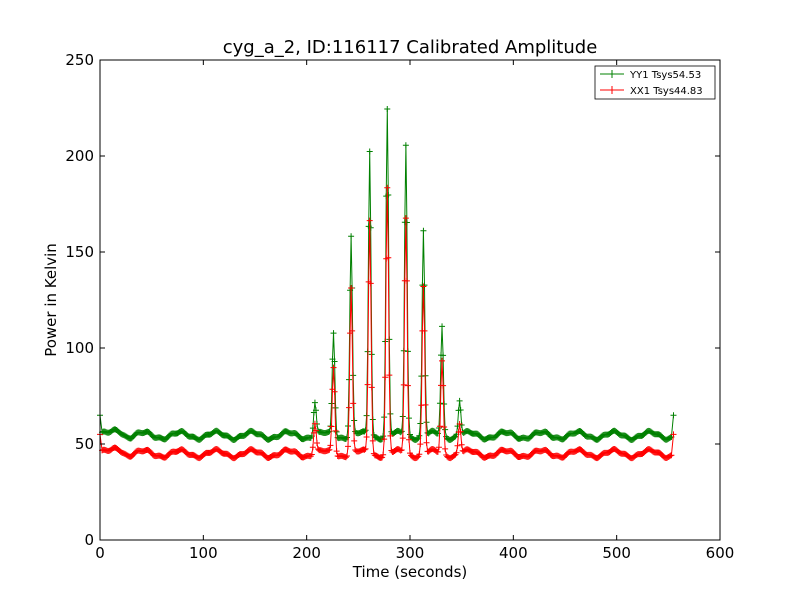 The width and height of the screenshot is (800, 600). What do you see at coordinates (203, 553) in the screenshot?
I see `x-tick-label: 100` at bounding box center [203, 553].